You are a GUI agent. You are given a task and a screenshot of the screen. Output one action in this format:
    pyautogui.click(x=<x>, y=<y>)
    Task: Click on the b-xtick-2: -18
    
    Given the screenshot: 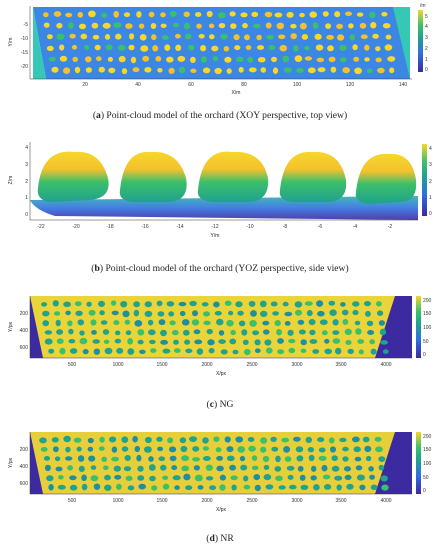 What is the action you would take?
    pyautogui.click(x=109, y=227)
    